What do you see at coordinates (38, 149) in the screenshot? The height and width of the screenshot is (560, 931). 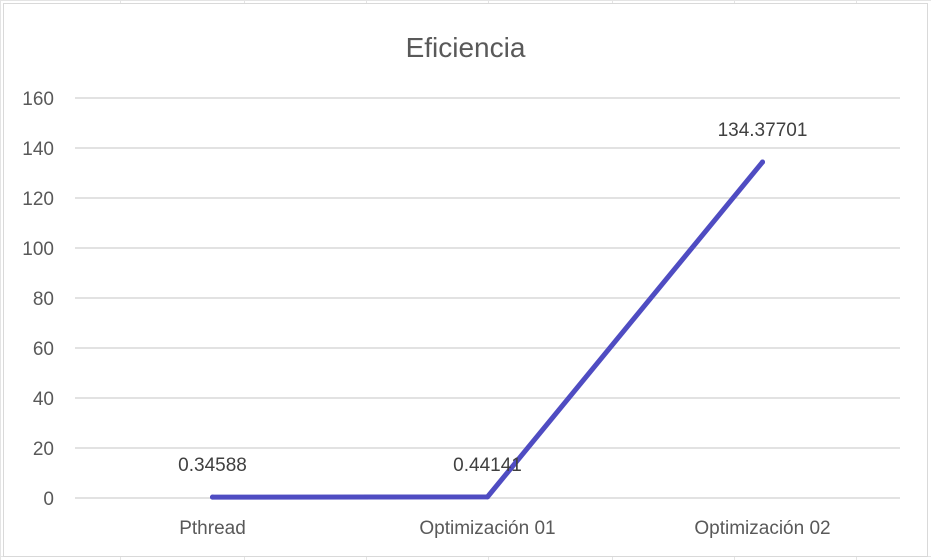 I see `y-tick-label: 140` at bounding box center [38, 149].